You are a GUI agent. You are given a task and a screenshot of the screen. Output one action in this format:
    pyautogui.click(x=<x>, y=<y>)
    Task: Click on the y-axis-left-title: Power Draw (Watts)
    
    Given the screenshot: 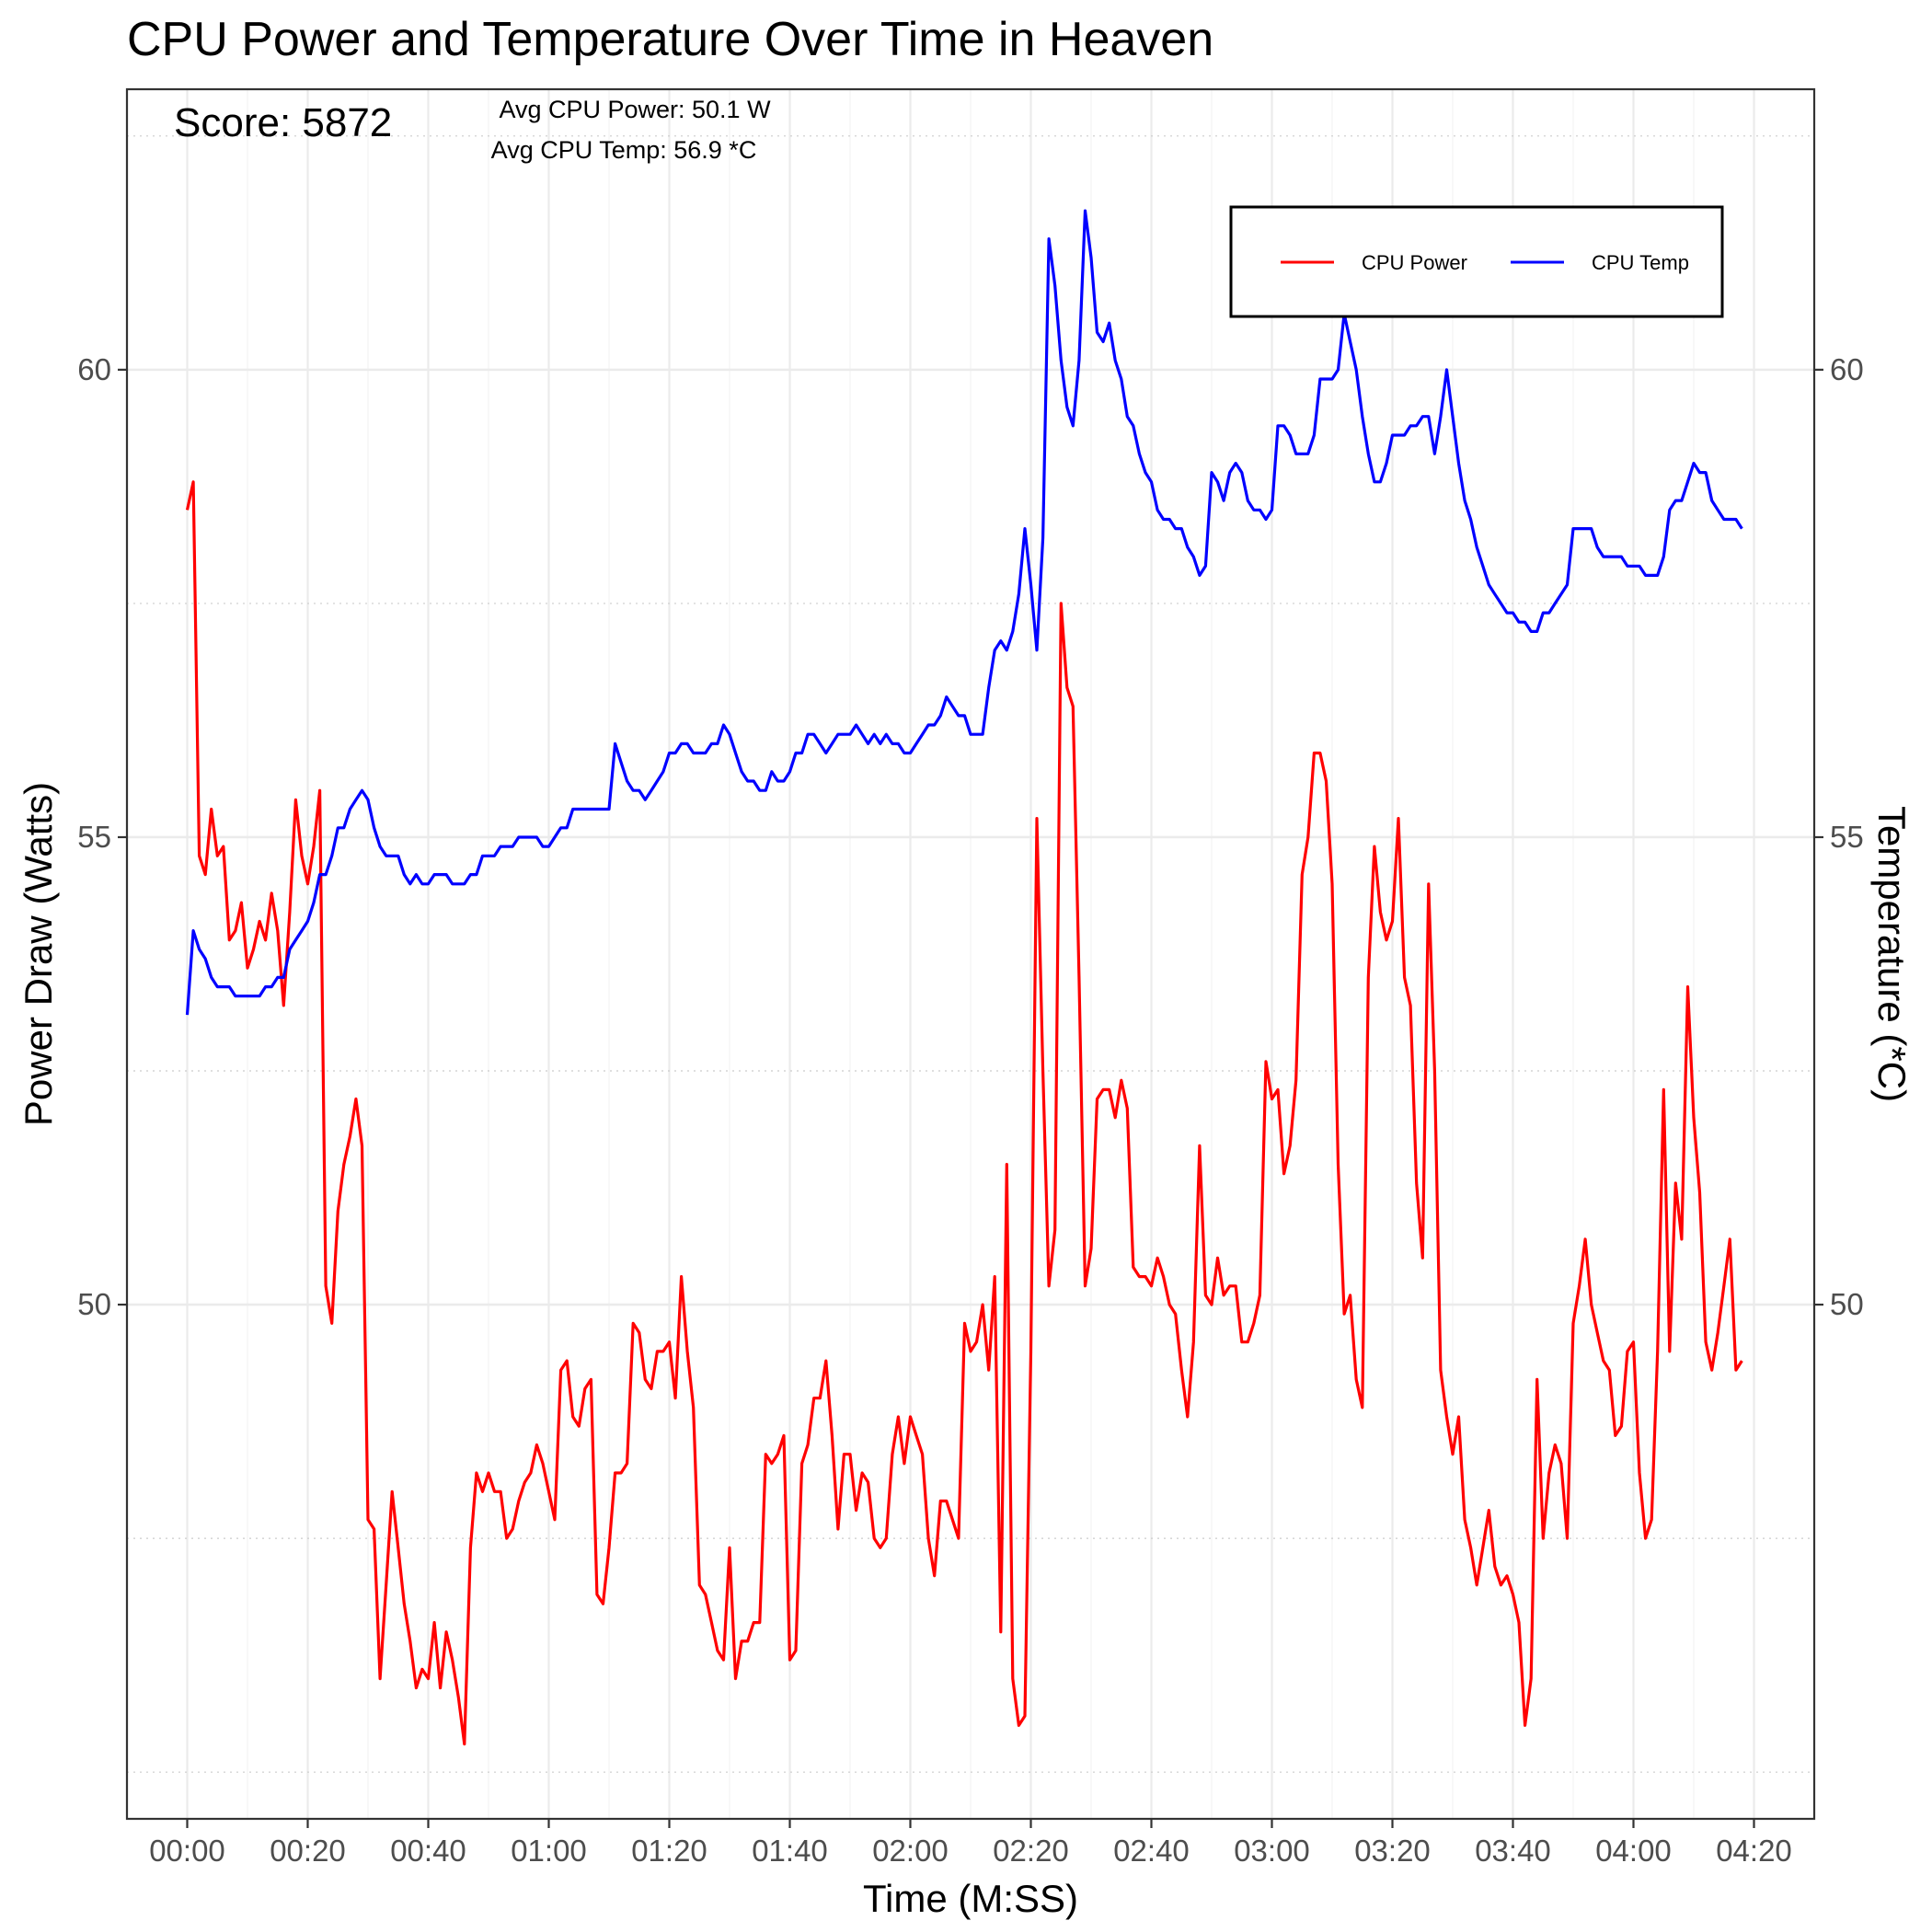 What is the action you would take?
    pyautogui.click(x=38, y=954)
    